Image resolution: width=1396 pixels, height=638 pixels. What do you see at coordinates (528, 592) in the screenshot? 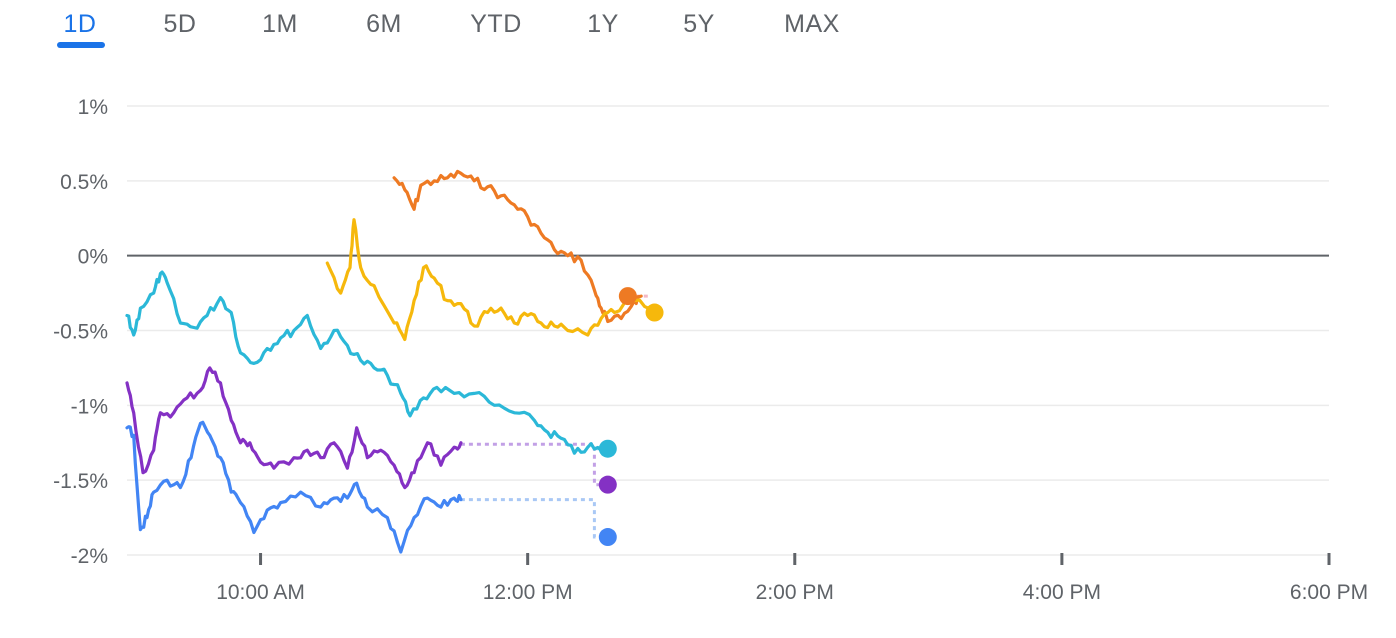
I see `x-tick-label: 12:00 PM` at bounding box center [528, 592].